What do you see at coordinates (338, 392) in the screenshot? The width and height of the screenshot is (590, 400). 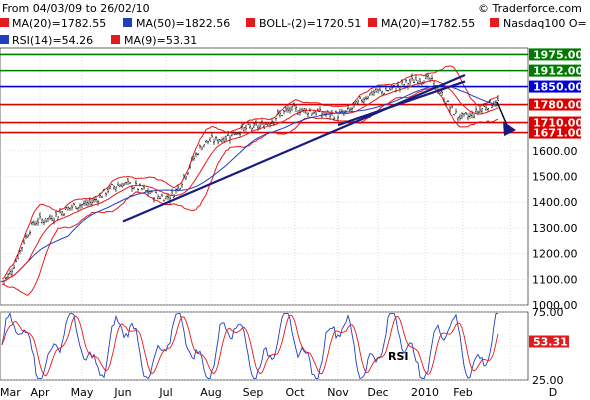 I see `x-tick-label: Nov` at bounding box center [338, 392].